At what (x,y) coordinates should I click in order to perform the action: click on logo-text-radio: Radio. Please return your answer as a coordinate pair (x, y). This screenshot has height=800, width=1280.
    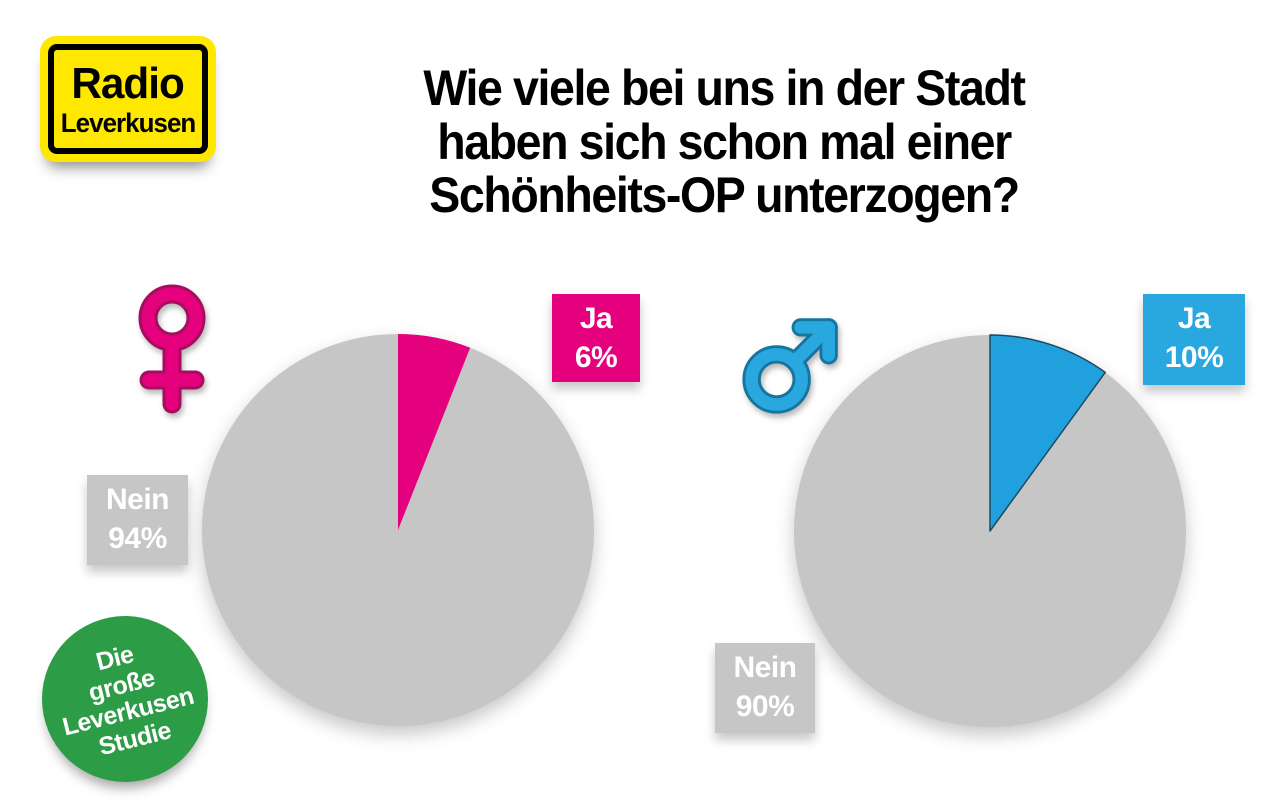
    Looking at the image, I should click on (128, 83).